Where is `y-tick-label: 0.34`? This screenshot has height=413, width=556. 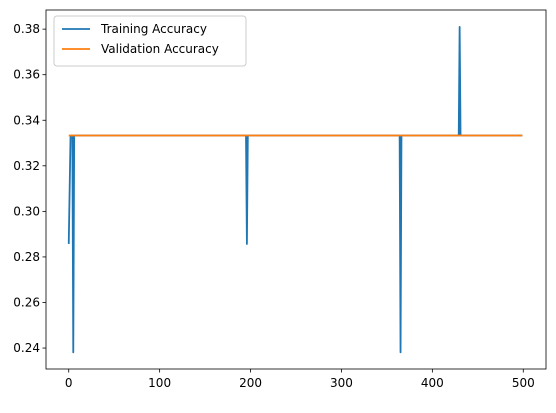 y-tick-label: 0.34 is located at coordinates (26, 120).